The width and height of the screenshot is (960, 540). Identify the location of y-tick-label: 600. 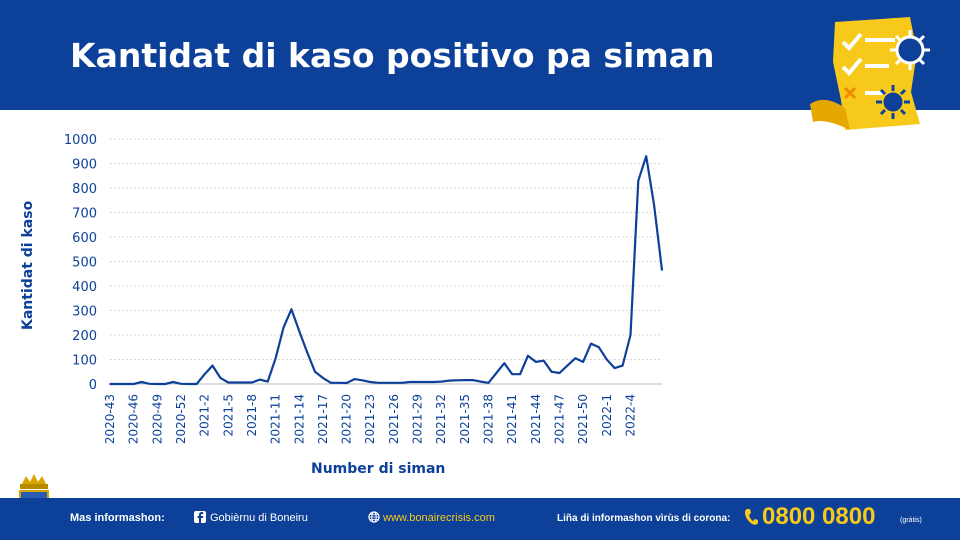
(84, 238).